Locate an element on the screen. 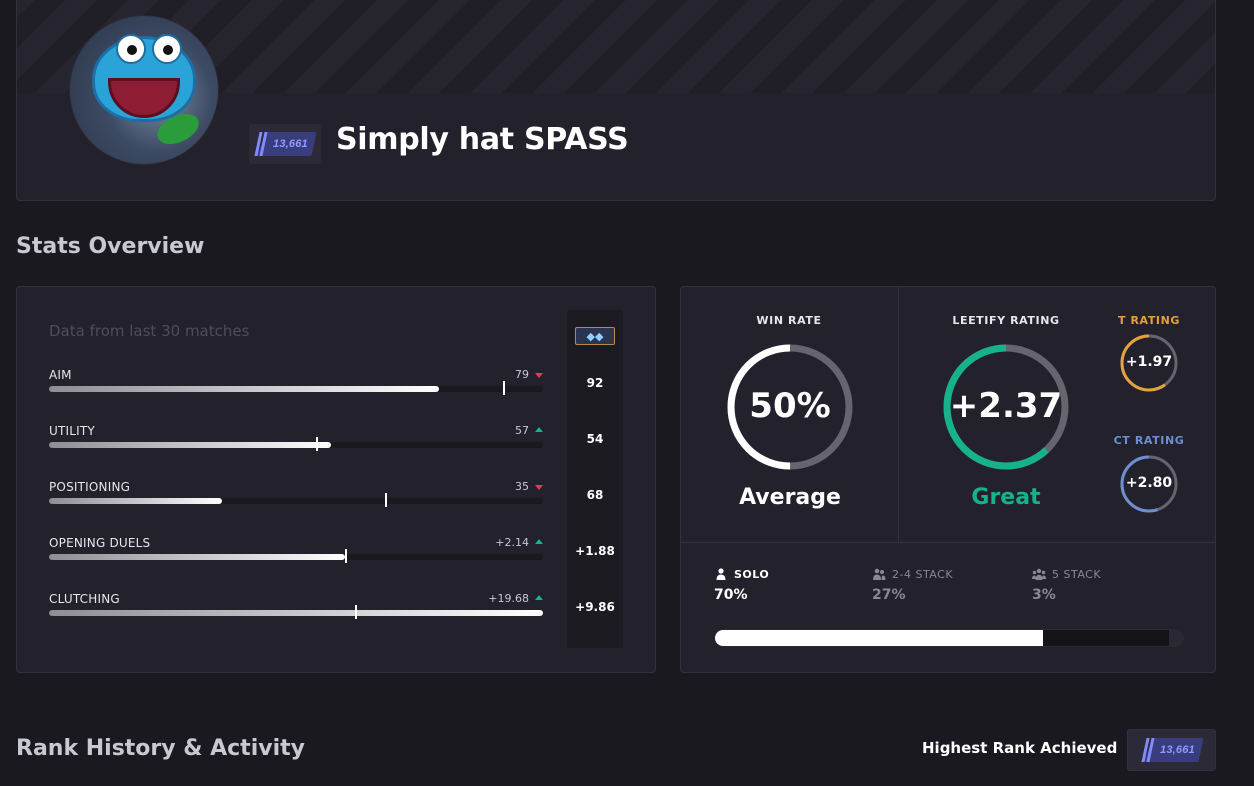  two-people-icon is located at coordinates (879, 574).